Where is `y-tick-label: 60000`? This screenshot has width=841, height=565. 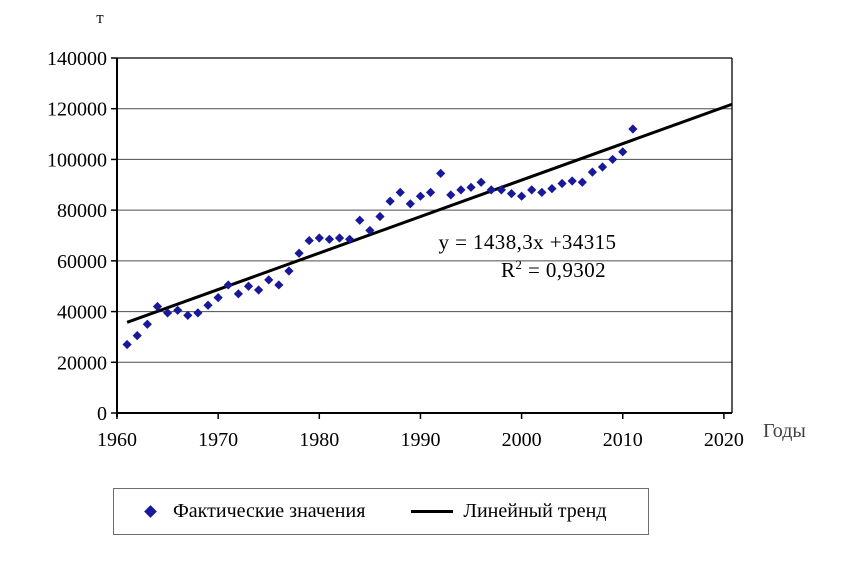 y-tick-label: 60000 is located at coordinates (82, 262).